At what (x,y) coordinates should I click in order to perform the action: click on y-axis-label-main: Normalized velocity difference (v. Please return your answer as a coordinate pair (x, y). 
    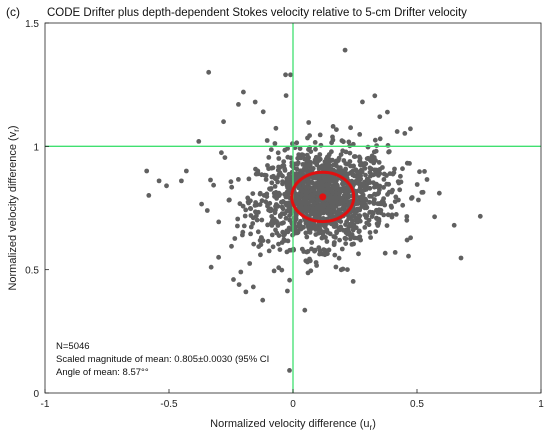
    Looking at the image, I should click on (13, 210).